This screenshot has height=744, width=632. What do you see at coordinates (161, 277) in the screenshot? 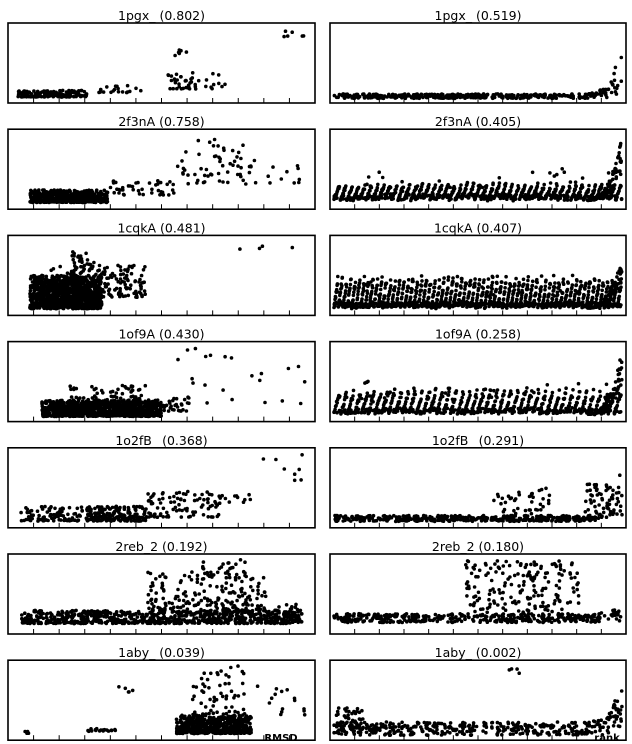
I see `scatter-points` at bounding box center [161, 277].